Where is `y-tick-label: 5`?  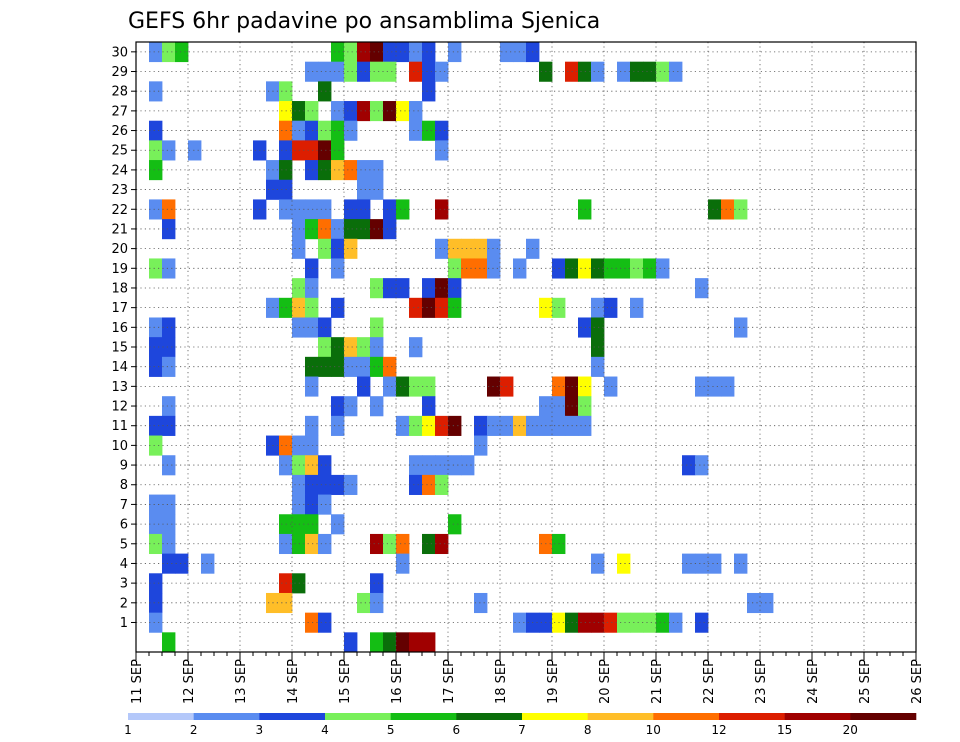
y-tick-label: 5 is located at coordinates (124, 544).